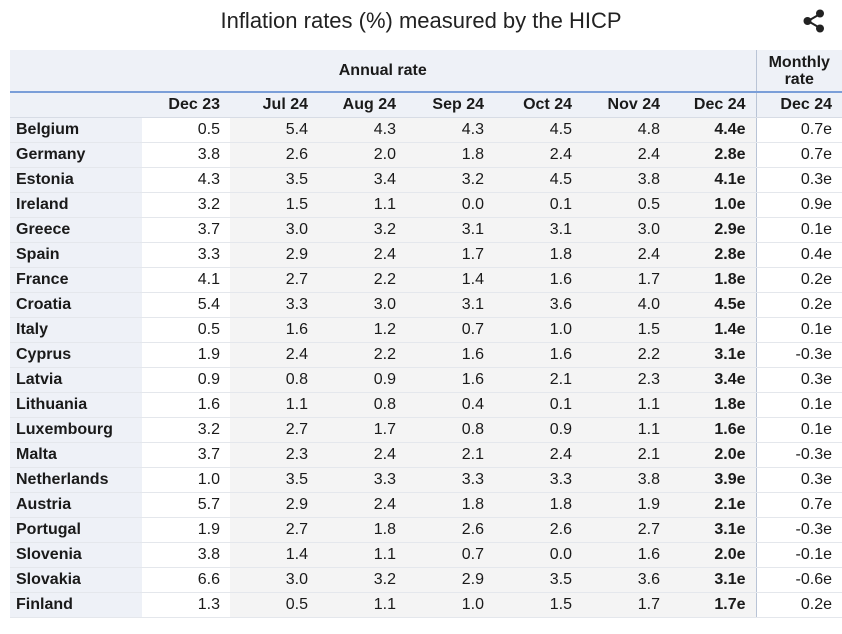 Image resolution: width=842 pixels, height=634 pixels. Describe the element at coordinates (76, 380) in the screenshot. I see `country-cell: Latvia` at that location.